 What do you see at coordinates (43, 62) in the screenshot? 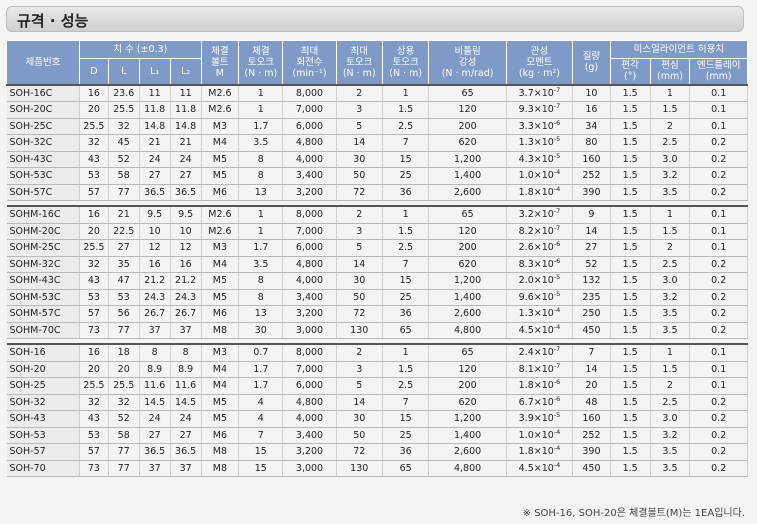
I see `header-model: 제품번호` at bounding box center [43, 62].